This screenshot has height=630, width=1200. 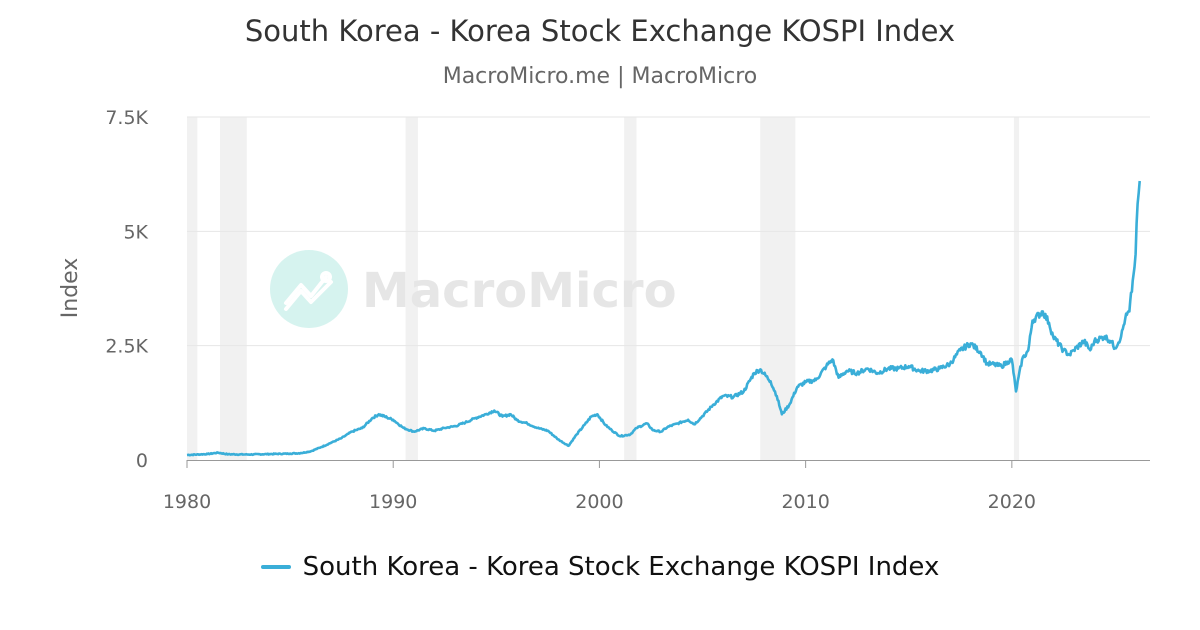 What do you see at coordinates (519, 291) in the screenshot?
I see `watermark-text: MacroMicro` at bounding box center [519, 291].